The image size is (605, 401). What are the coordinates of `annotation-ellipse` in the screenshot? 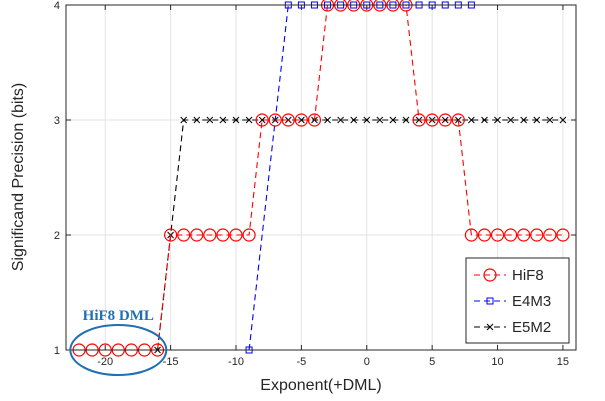 It's located at (118, 350).